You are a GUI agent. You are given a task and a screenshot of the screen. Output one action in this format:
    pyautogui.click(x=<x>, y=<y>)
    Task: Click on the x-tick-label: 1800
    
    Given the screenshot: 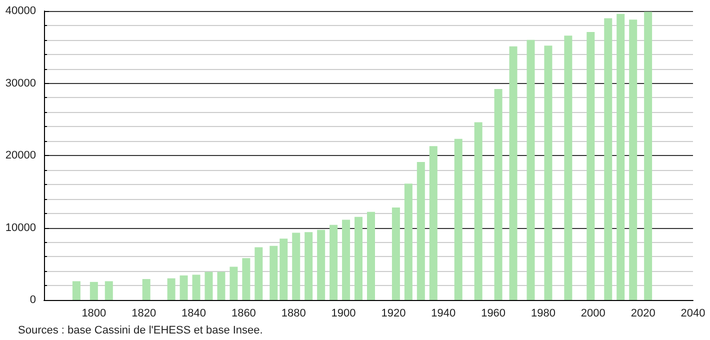 What is the action you would take?
    pyautogui.click(x=94, y=314)
    